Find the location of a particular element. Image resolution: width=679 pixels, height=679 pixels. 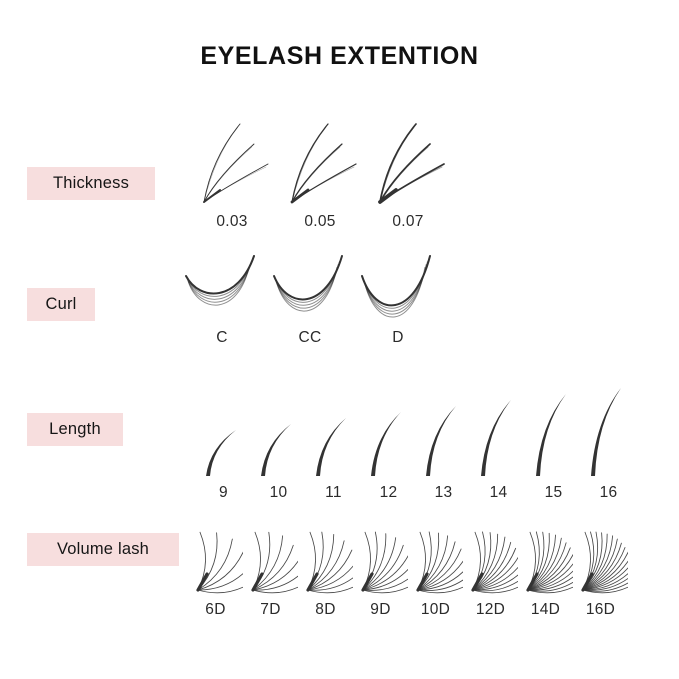

specimen-volume-12D: 12D is located at coordinates (490, 558).